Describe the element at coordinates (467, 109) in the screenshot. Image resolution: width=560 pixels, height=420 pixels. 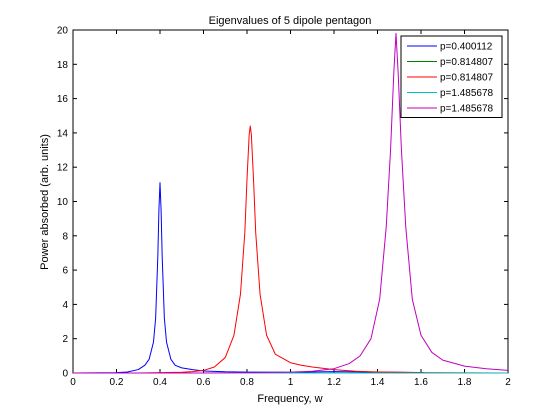
I see `legend-label-5: p=1.485678` at that location.